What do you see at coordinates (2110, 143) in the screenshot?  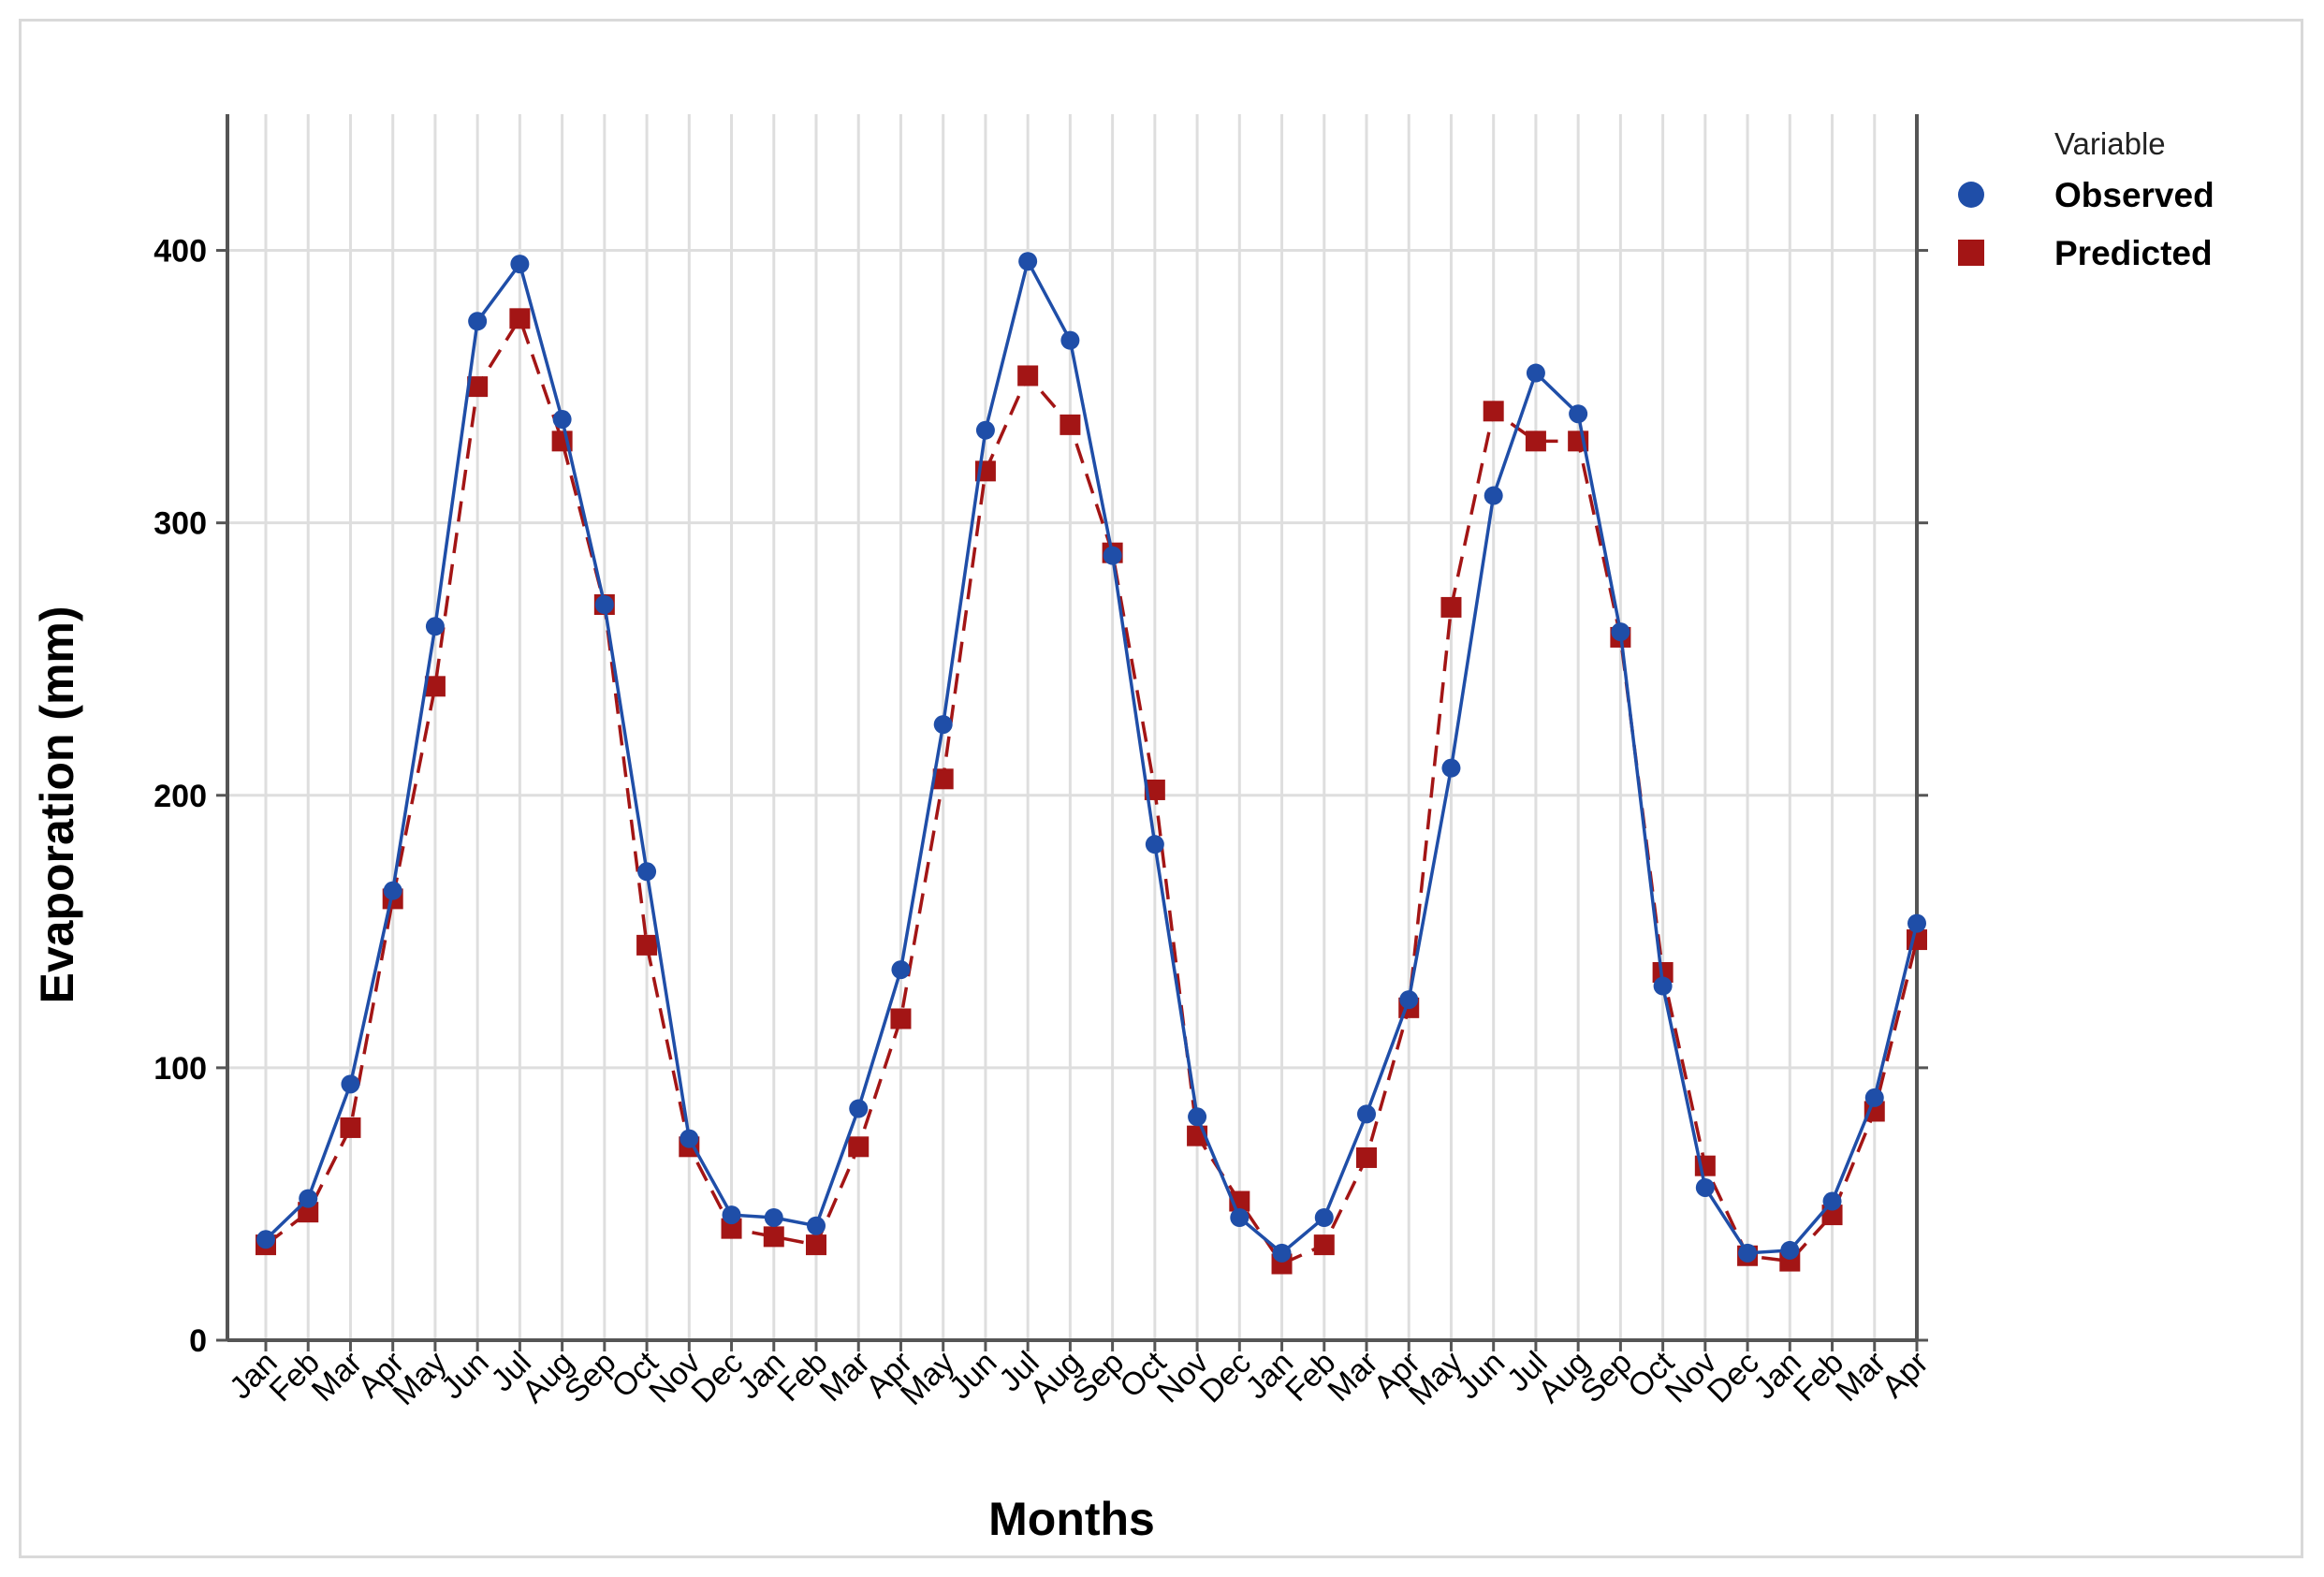 I see `legend-title: Variable` at bounding box center [2110, 143].